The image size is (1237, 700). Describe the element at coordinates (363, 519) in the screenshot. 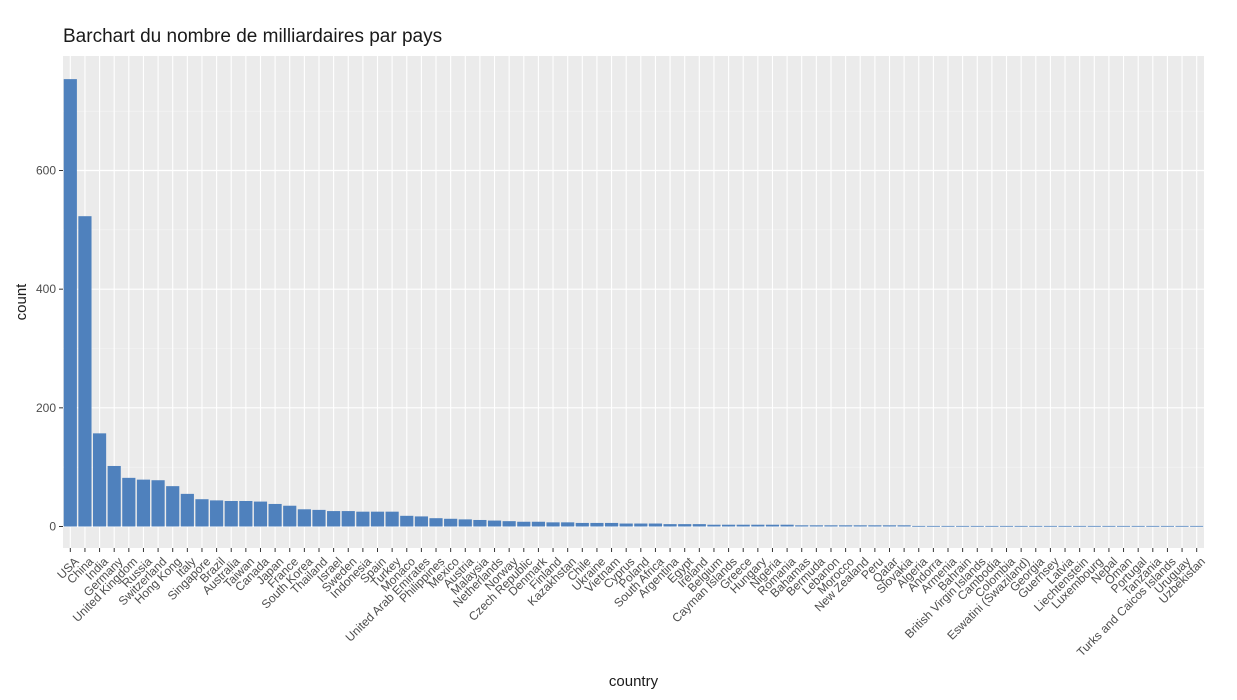

I see `bar-indonesia` at that location.